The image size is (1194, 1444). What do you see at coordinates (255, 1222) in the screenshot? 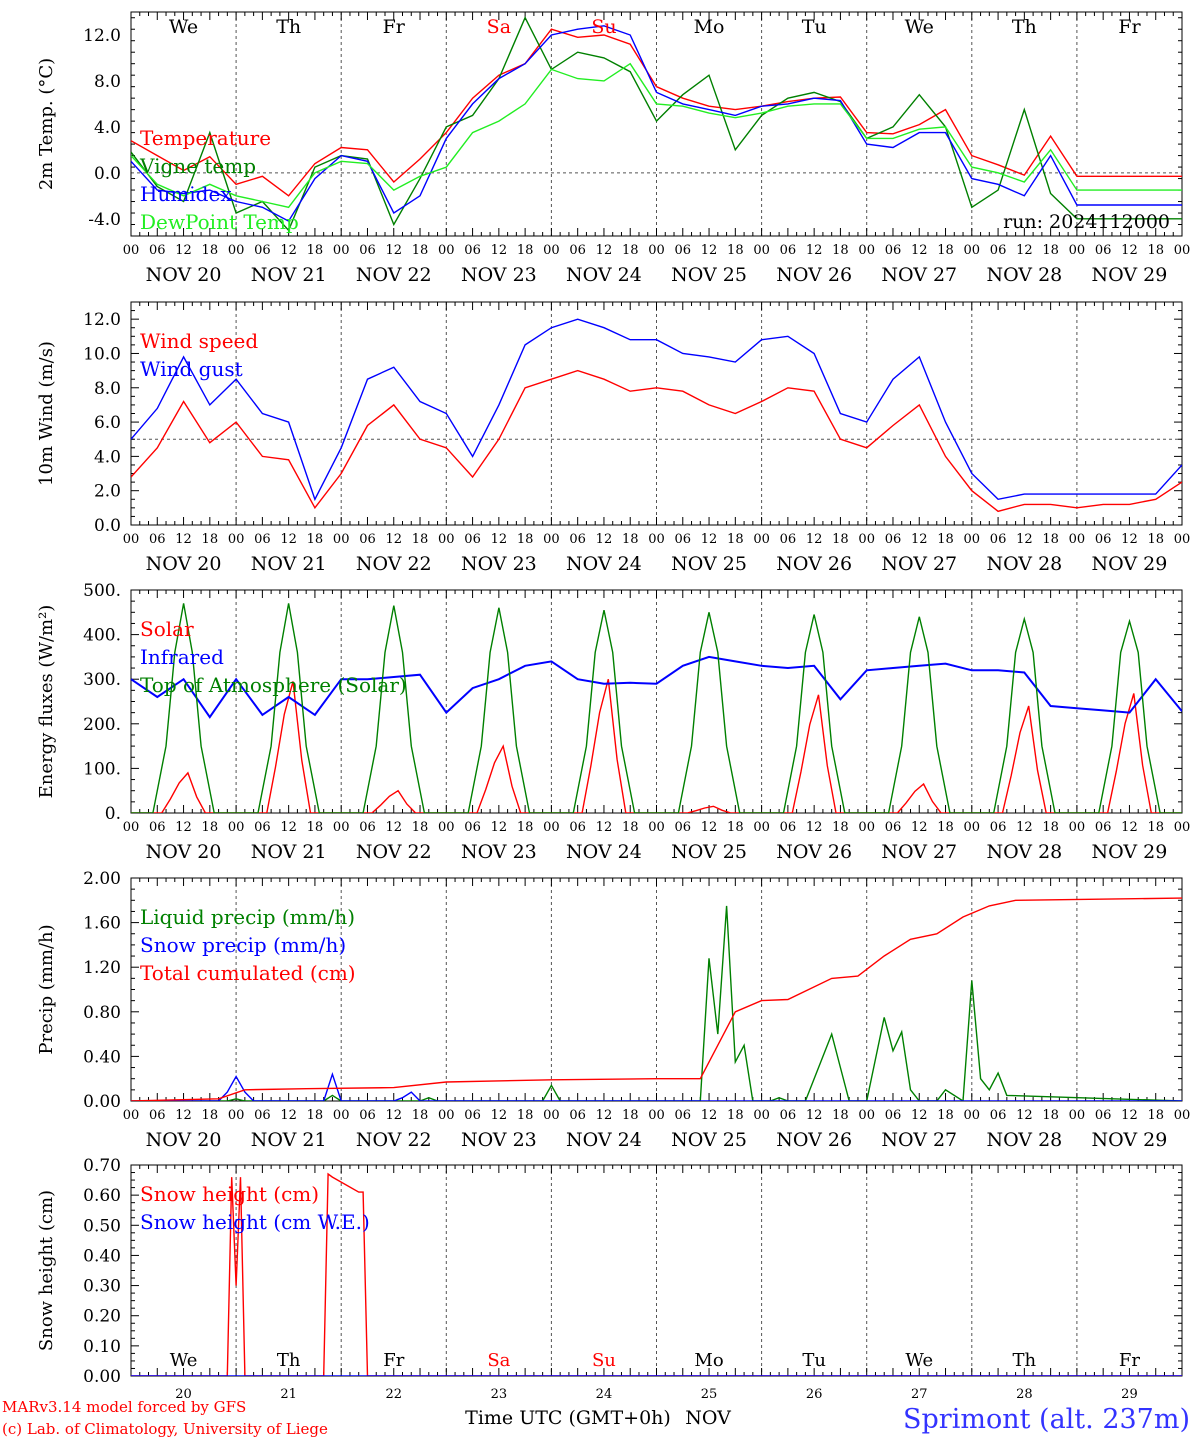
I see `legend-entry: Snow height (cm W.E.)` at bounding box center [255, 1222].